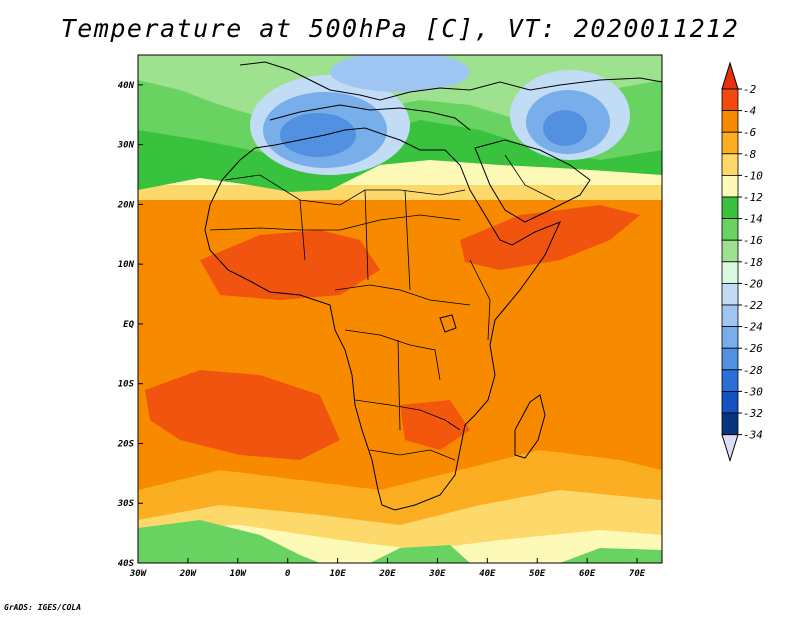 The image size is (800, 618). Describe the element at coordinates (402, 295) in the screenshot. I see `border-central` at that location.